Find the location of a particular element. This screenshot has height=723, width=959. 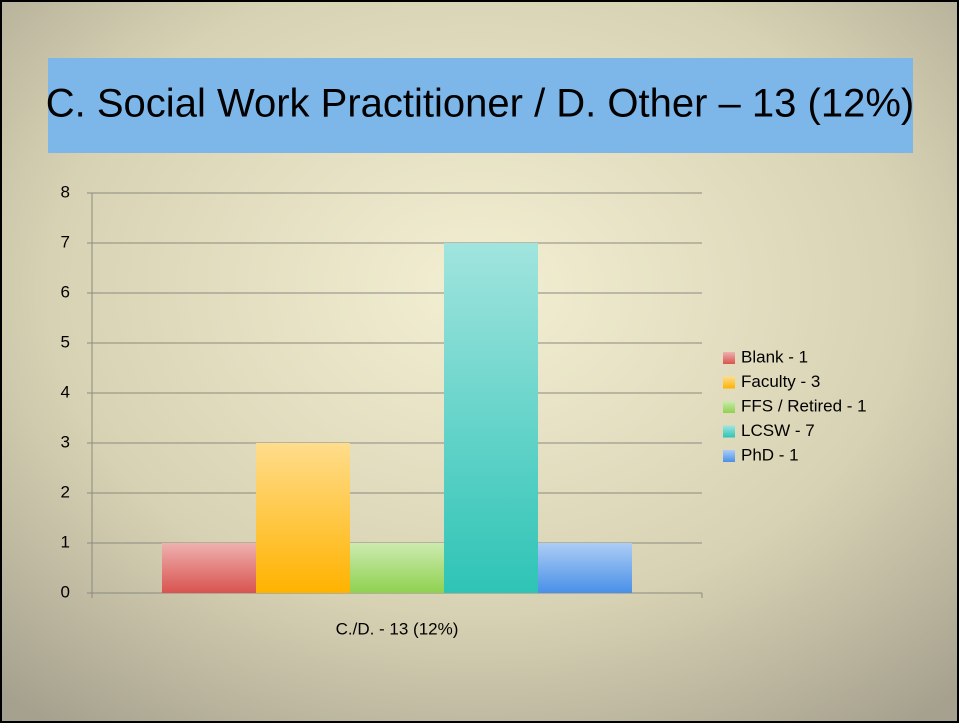

y-tick-label: 7 is located at coordinates (65, 241).